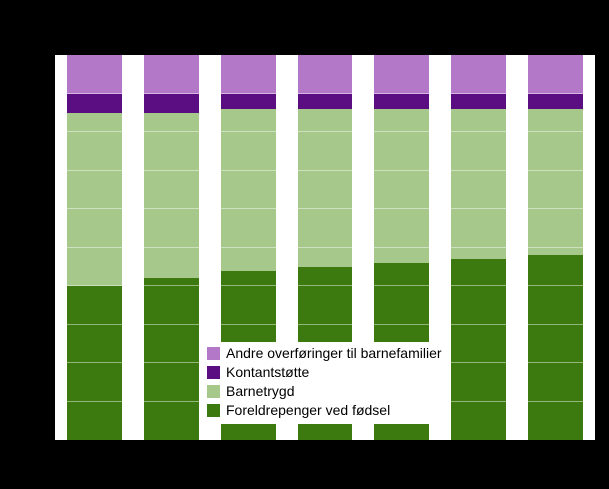 The width and height of the screenshot is (609, 489). I want to click on legend-swatch-kontantstotte, so click(213, 372).